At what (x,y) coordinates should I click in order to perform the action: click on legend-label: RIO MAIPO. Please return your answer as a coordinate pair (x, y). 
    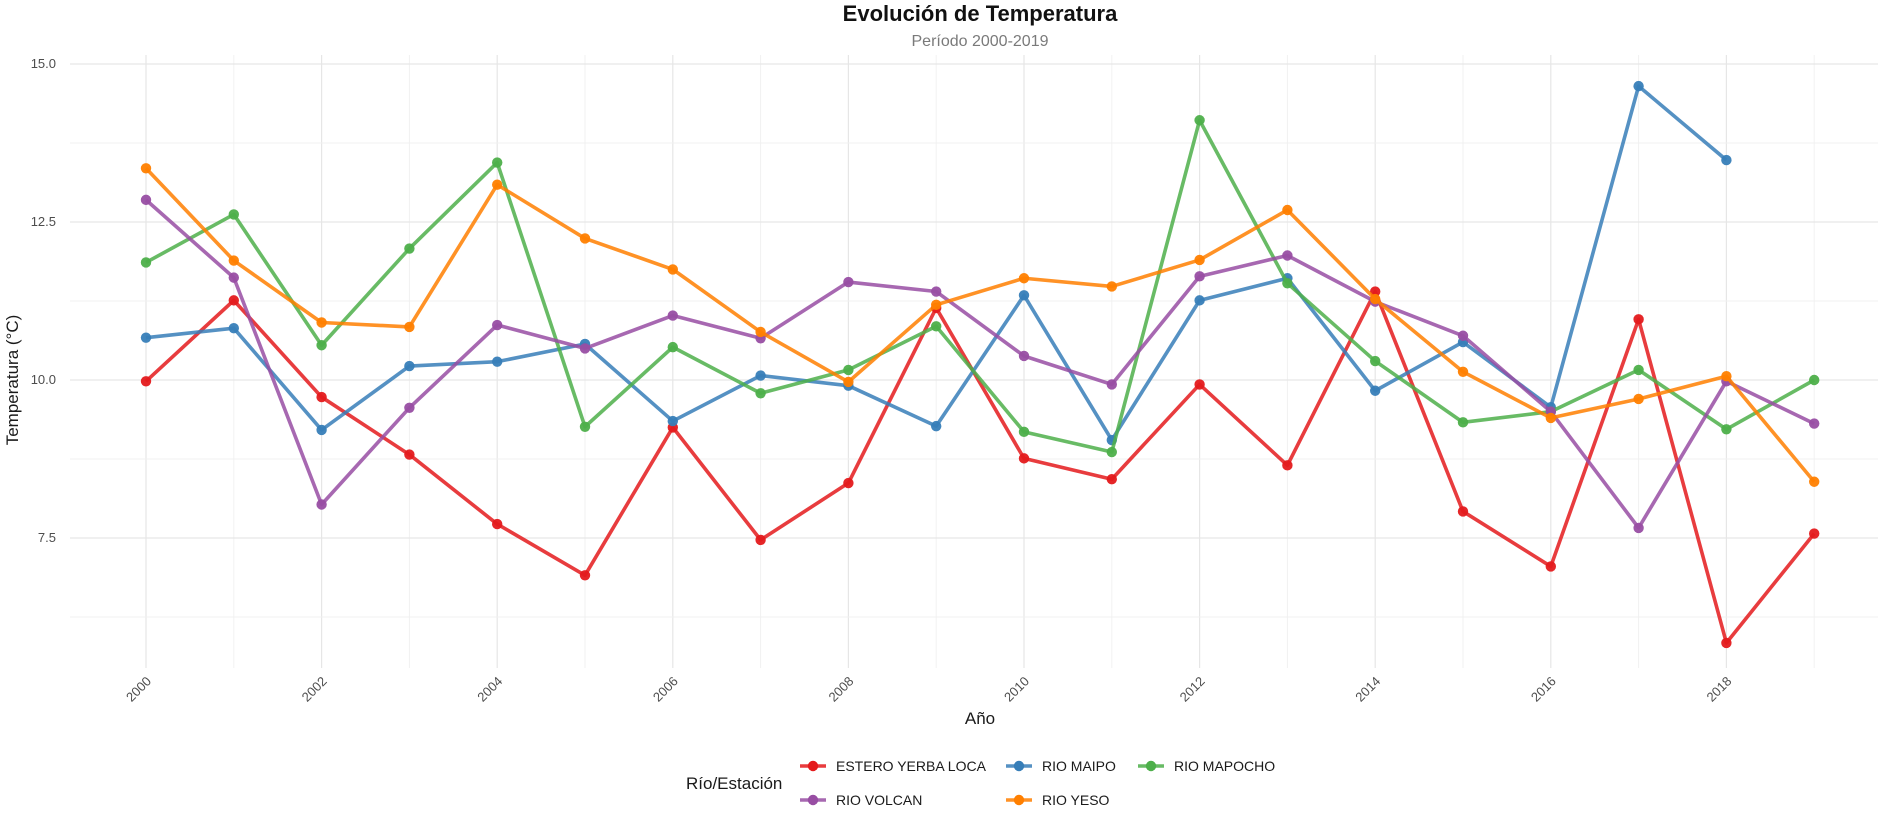
    Looking at the image, I should click on (1079, 766).